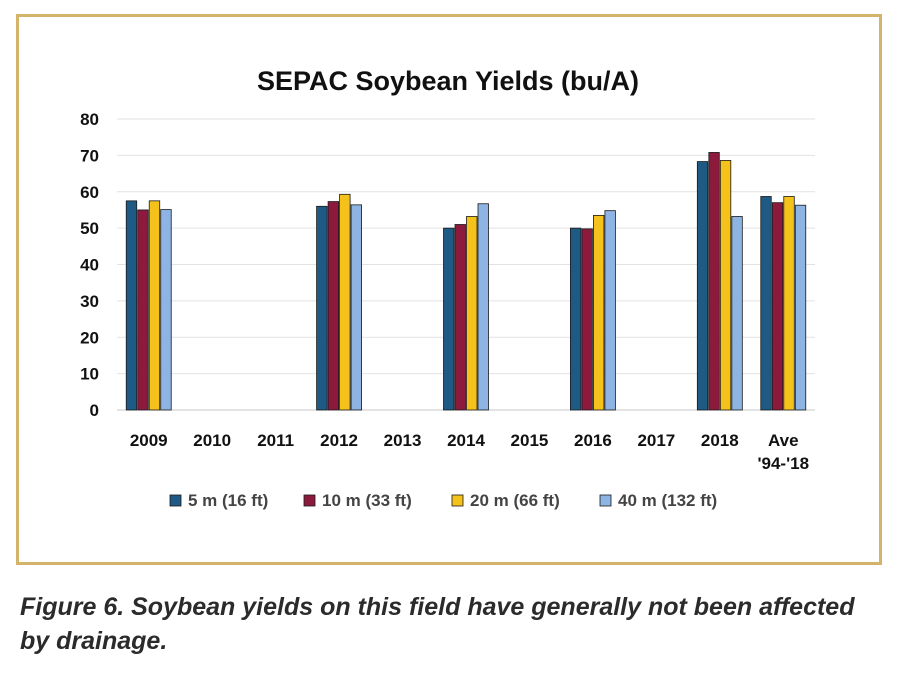 The image size is (901, 679). Describe the element at coordinates (212, 440) in the screenshot. I see `x-tick-label: 2010` at that location.